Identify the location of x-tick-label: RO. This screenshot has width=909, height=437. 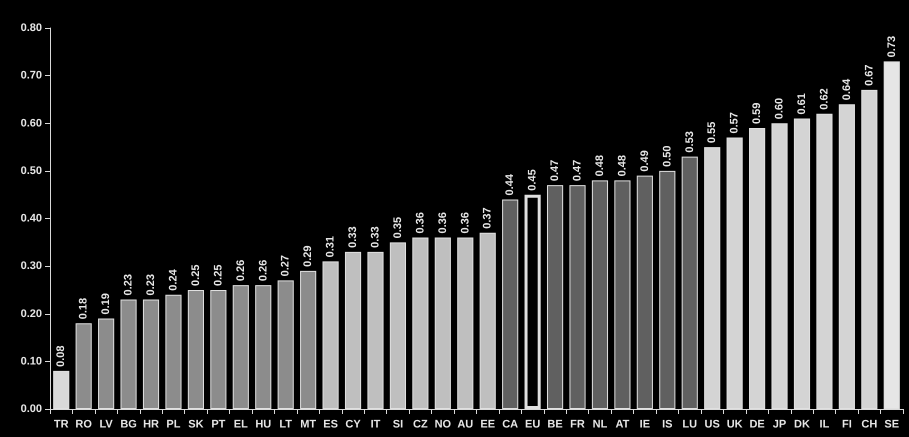
(83, 424).